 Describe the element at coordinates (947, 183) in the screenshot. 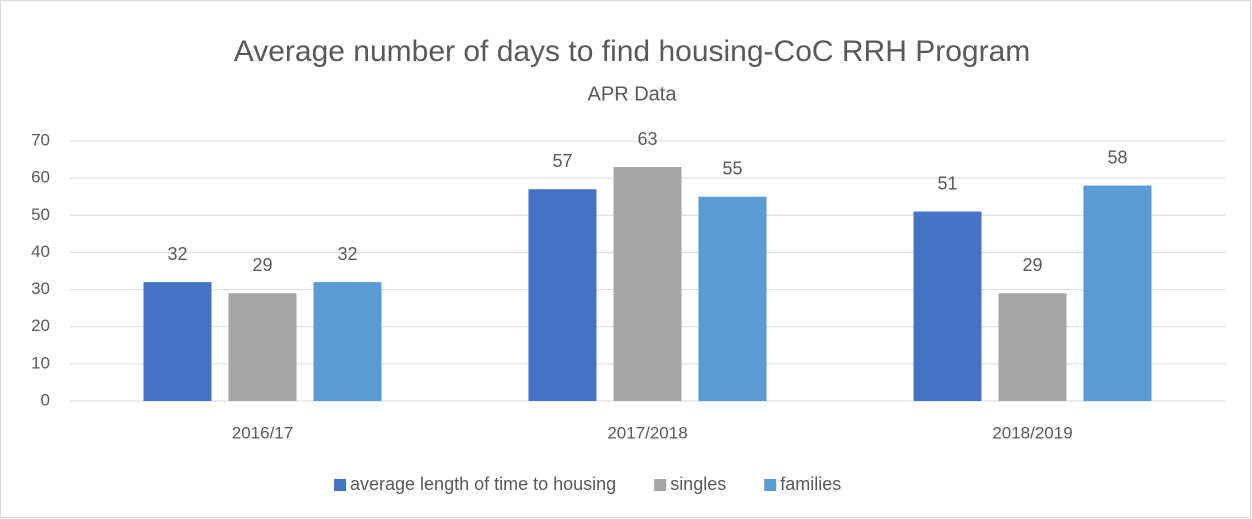

I see `data-label: 51` at that location.